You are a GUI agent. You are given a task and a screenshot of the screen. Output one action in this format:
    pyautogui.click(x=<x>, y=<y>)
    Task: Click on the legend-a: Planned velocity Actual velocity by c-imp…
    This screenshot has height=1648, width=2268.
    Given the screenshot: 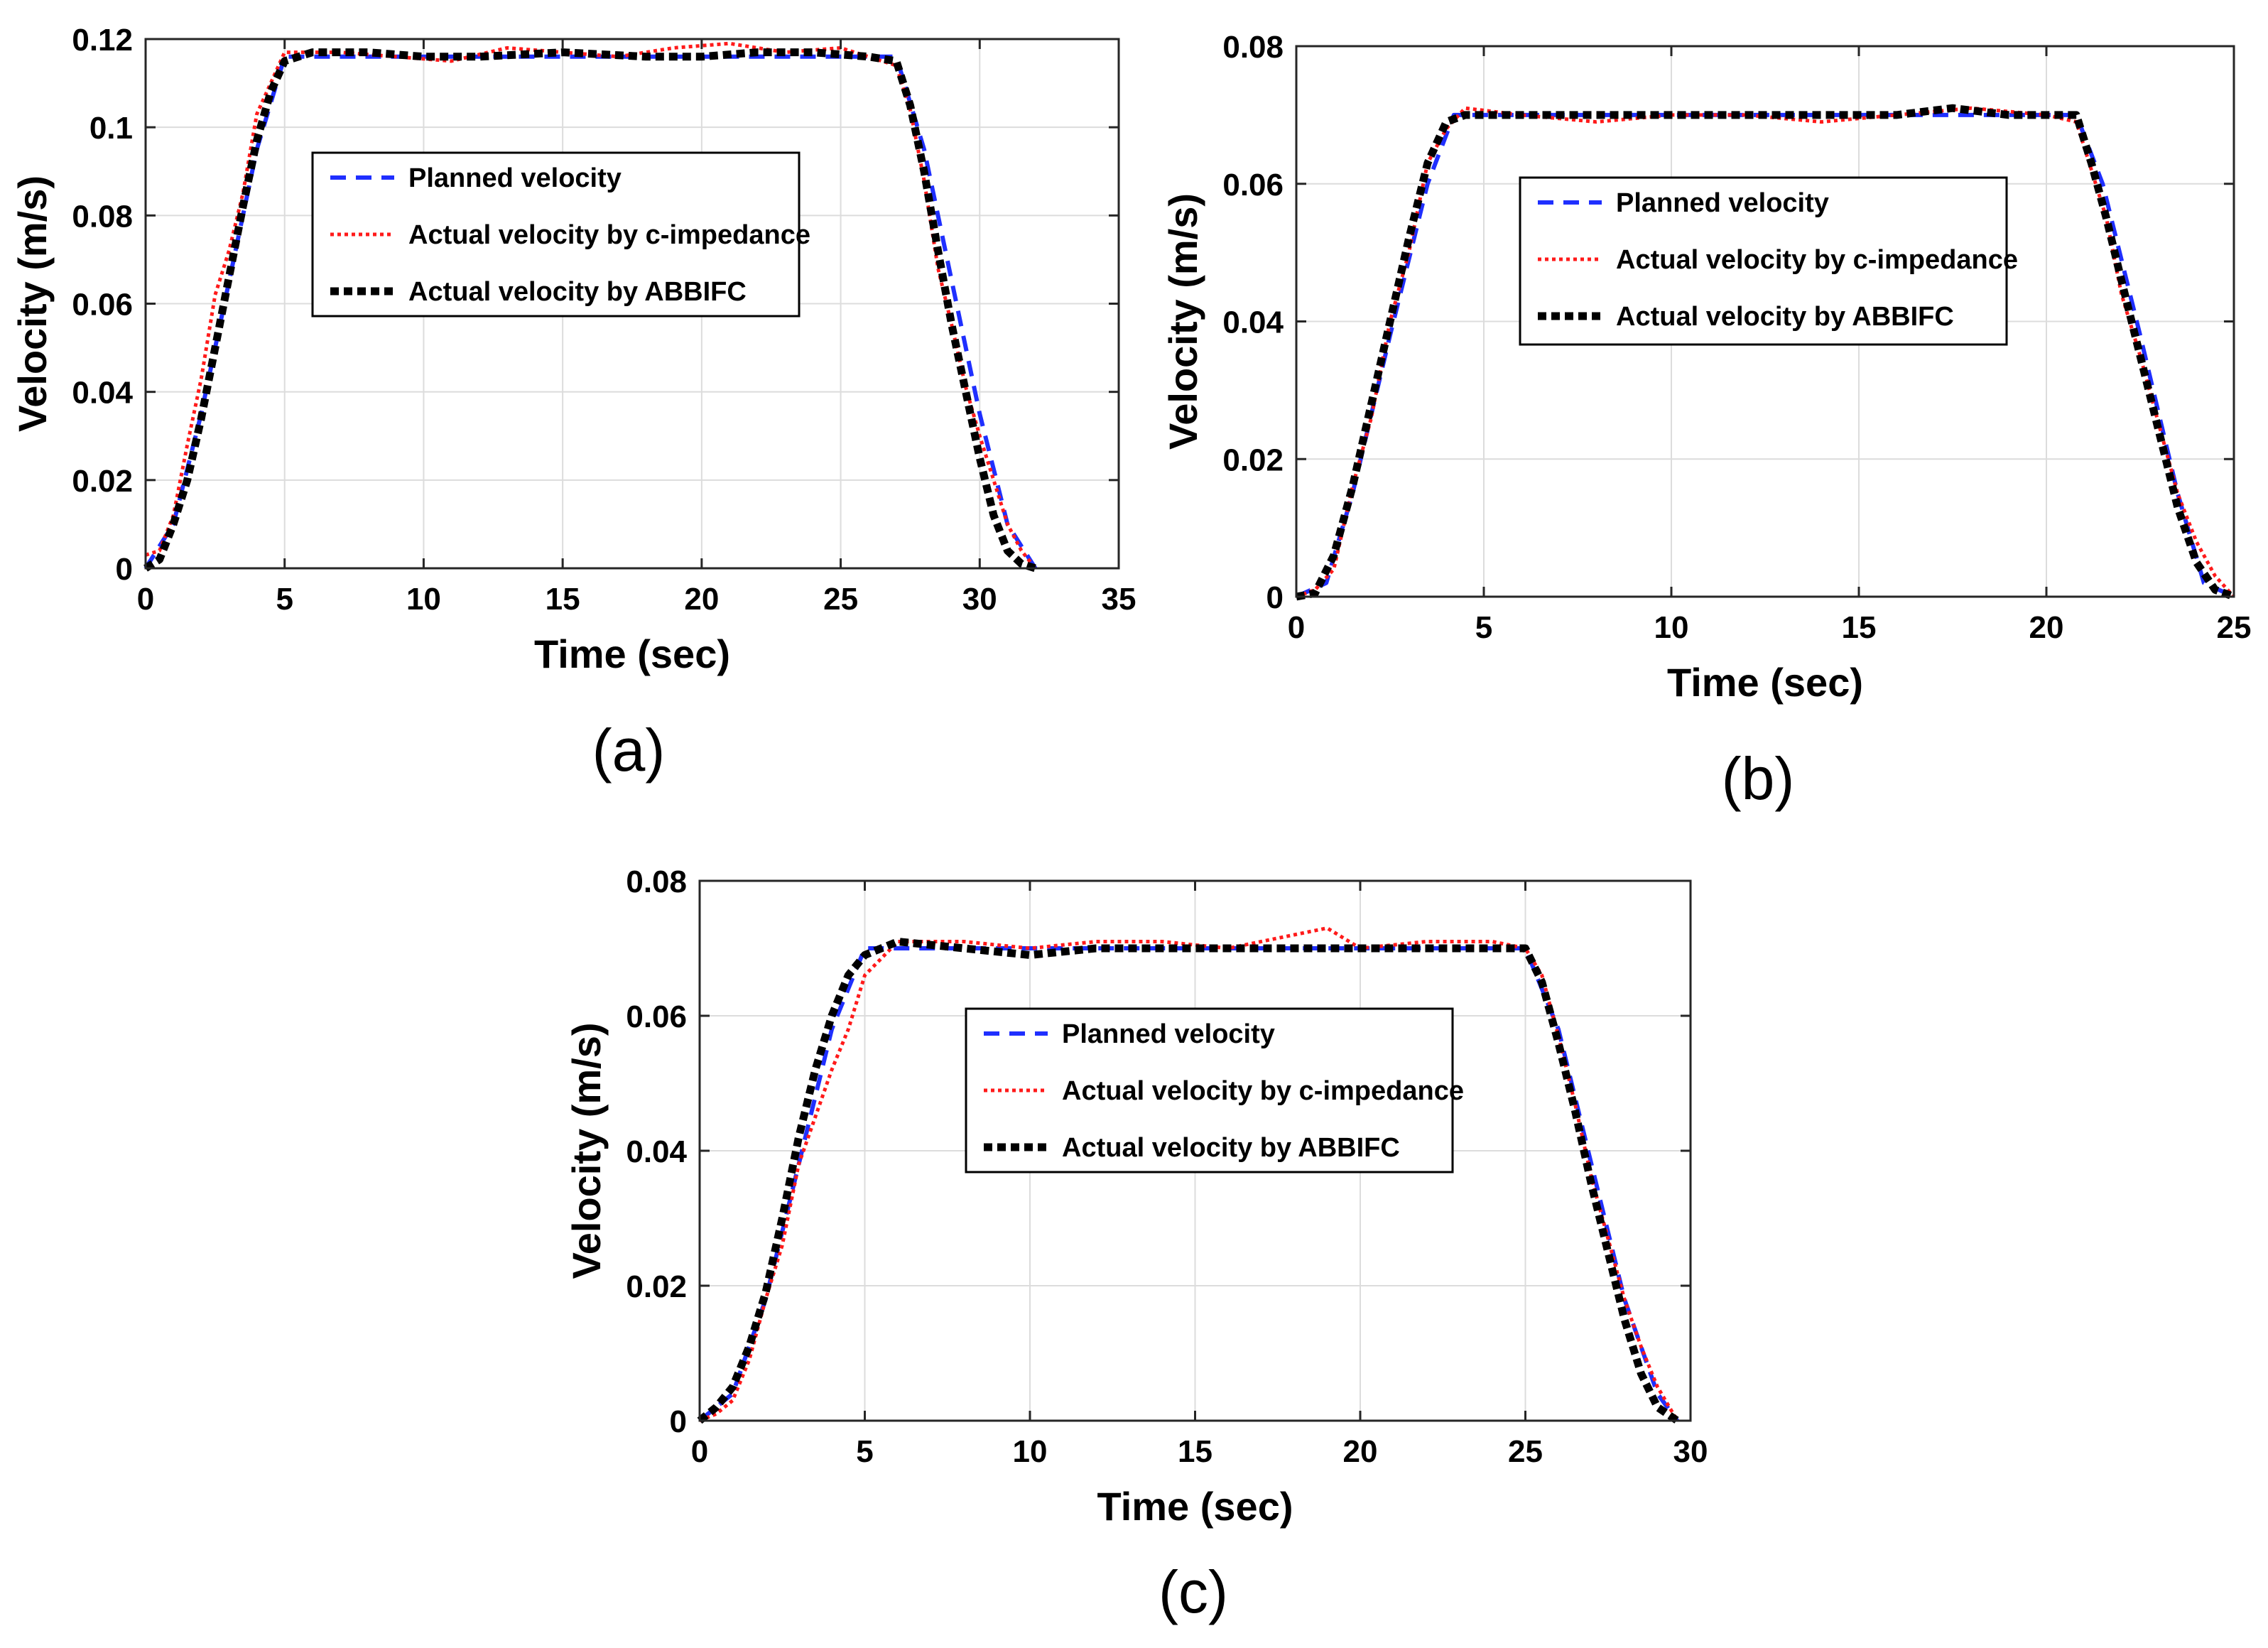 What is the action you would take?
    pyautogui.click(x=560, y=234)
    